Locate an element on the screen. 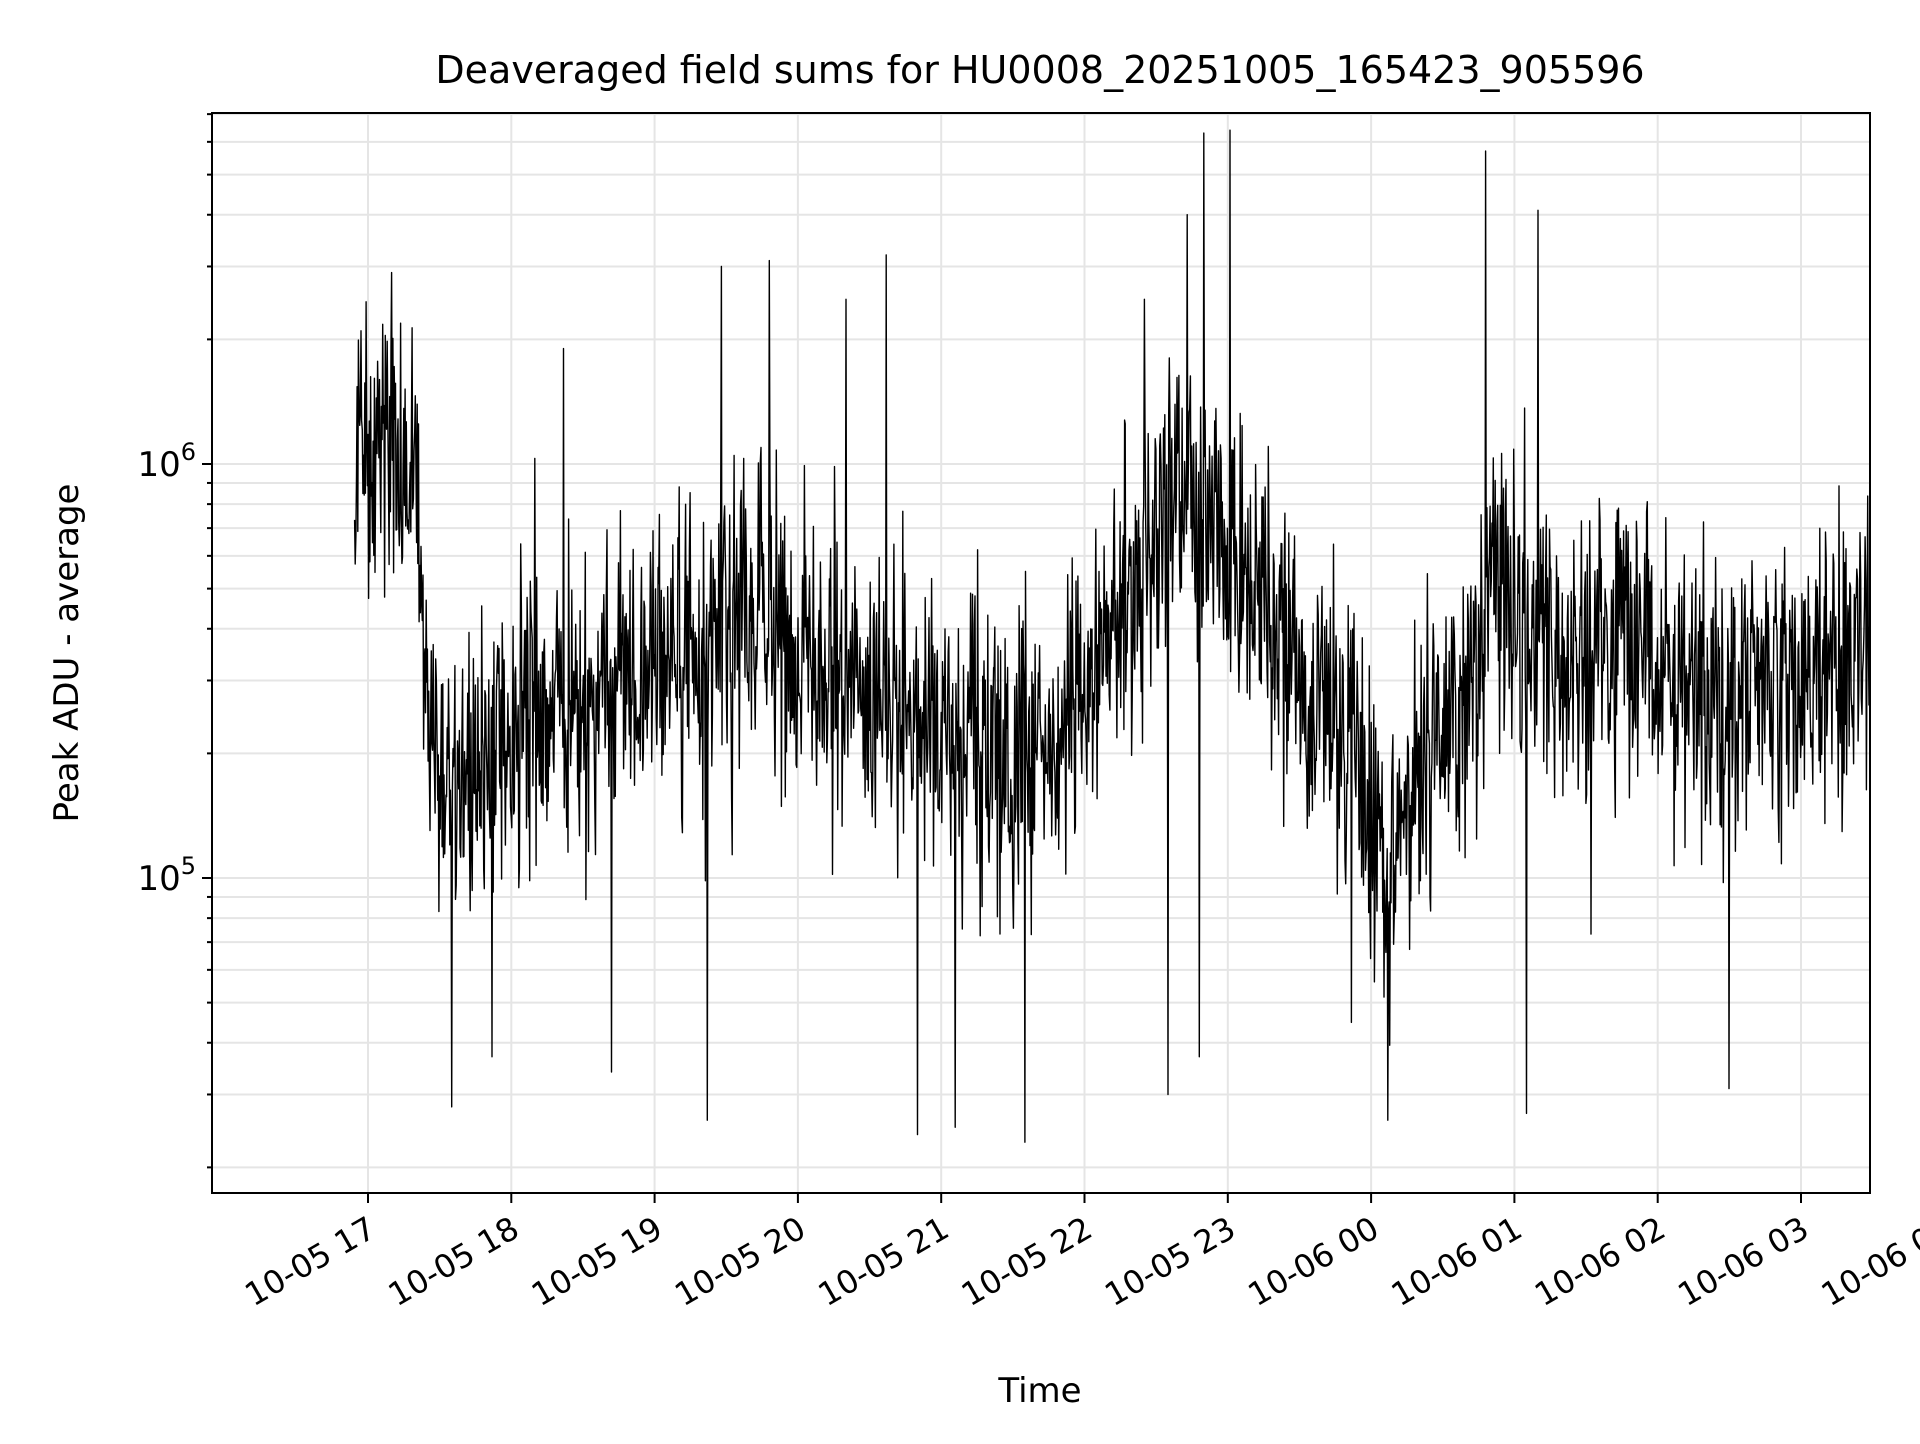 The width and height of the screenshot is (1920, 1444). y-tick-label: 10⁵ is located at coordinates (166, 875).